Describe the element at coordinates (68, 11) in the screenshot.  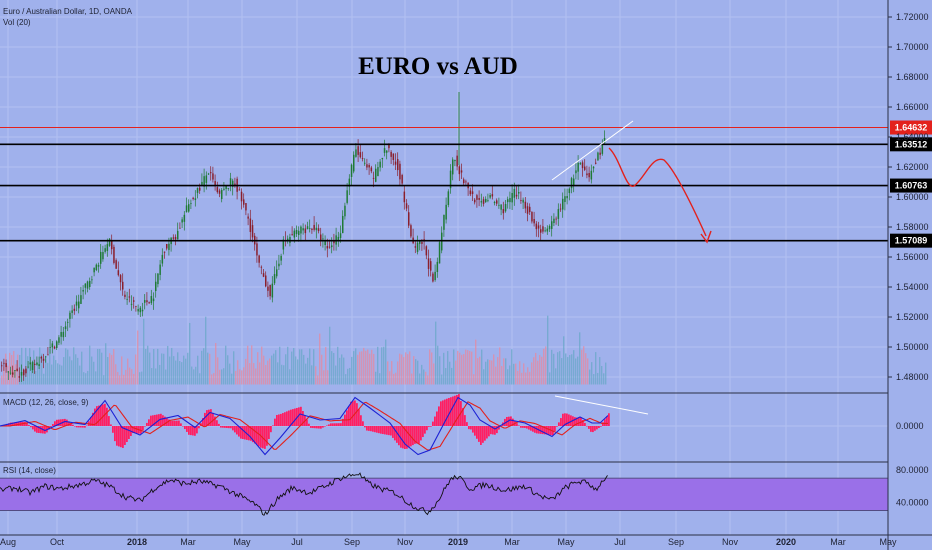
I see `symbol-header: Euro / Australian Dollar, 1D, OANDA` at that location.